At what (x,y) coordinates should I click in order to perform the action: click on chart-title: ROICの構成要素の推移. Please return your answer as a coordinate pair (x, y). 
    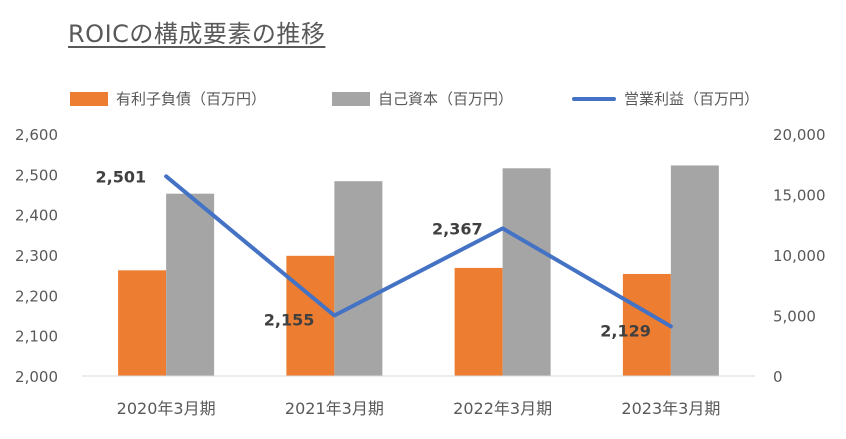
    Looking at the image, I should click on (197, 34).